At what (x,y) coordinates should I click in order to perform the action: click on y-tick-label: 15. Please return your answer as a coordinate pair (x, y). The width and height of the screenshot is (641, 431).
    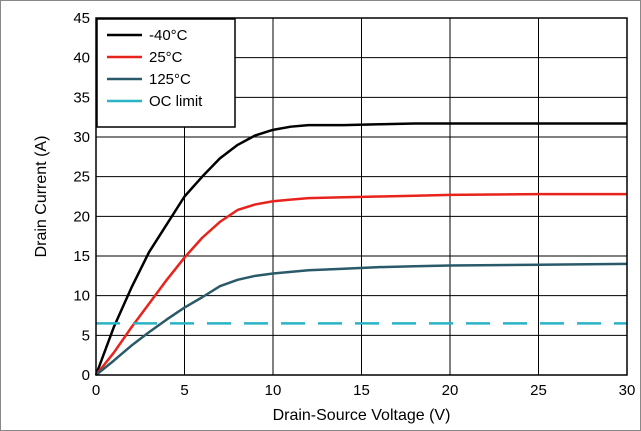
    Looking at the image, I should click on (81, 256).